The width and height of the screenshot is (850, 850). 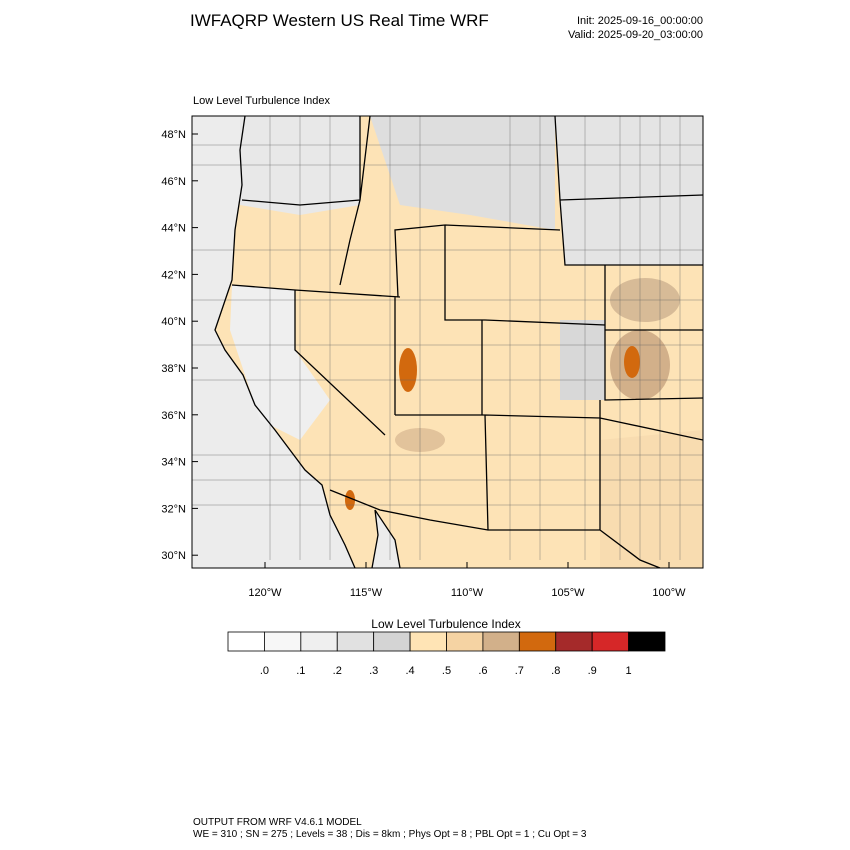 What do you see at coordinates (568, 593) in the screenshot?
I see `lon-label: 105°W` at bounding box center [568, 593].